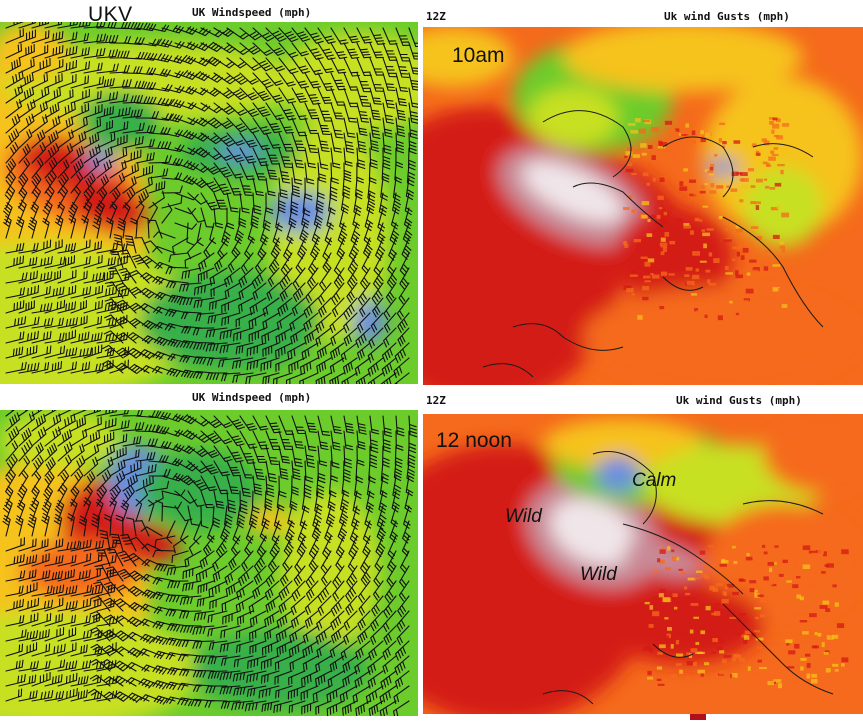  Describe the element at coordinates (654, 480) in the screenshot. I see `annotation-calm: Calm` at that location.